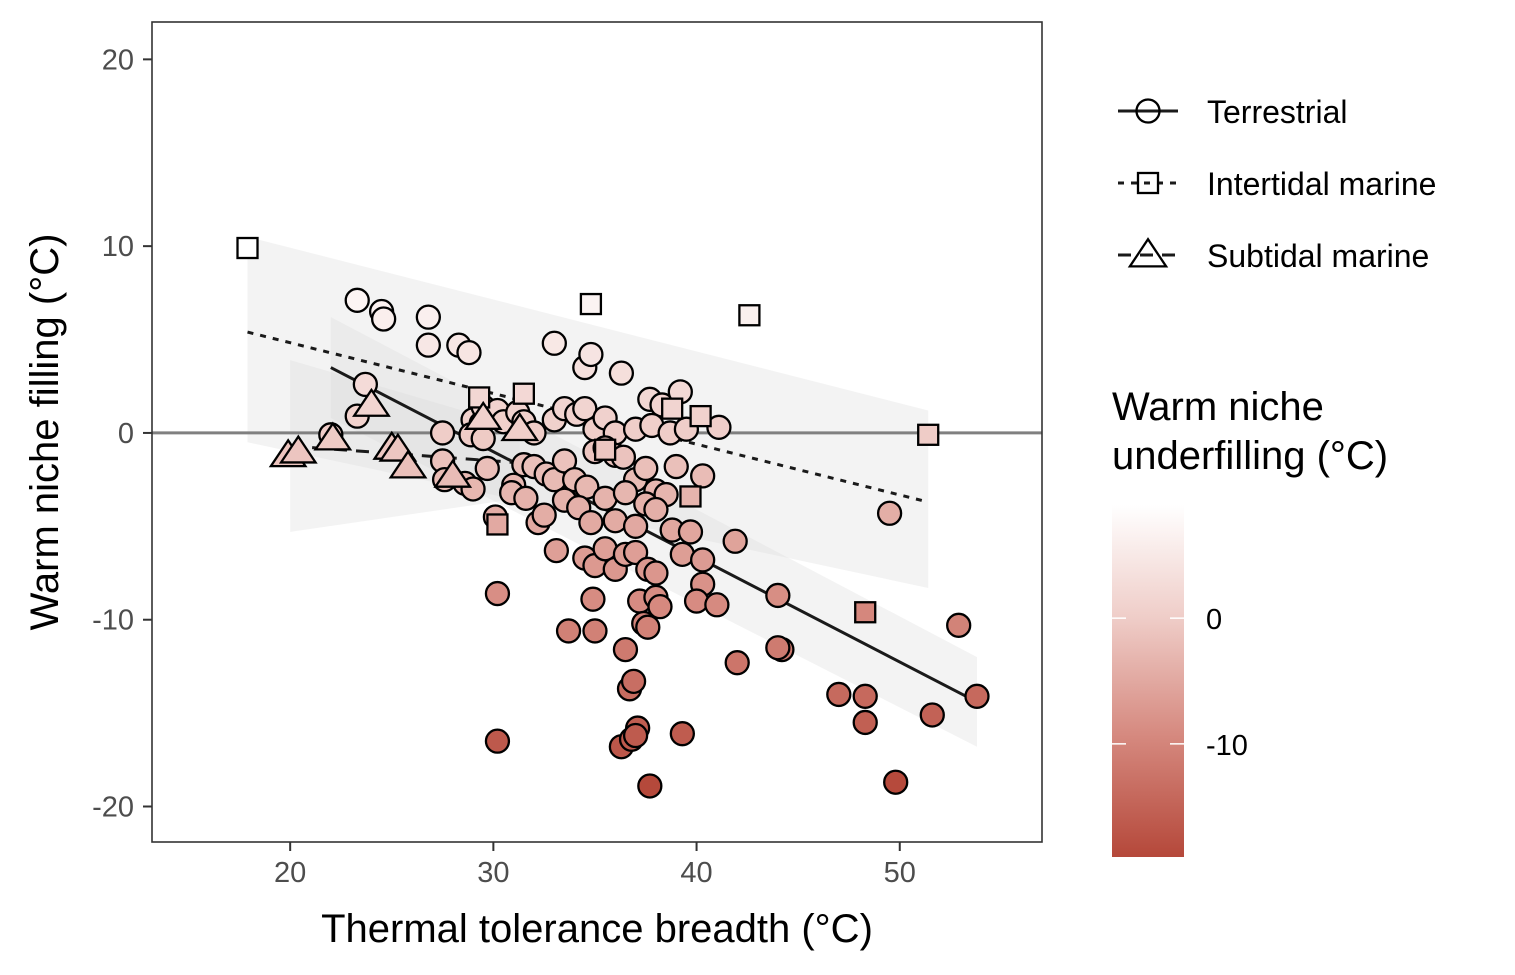 The height and width of the screenshot is (975, 1515). What do you see at coordinates (1180, 683) in the screenshot?
I see `colorbar-ticks: 0 -10` at bounding box center [1180, 683].